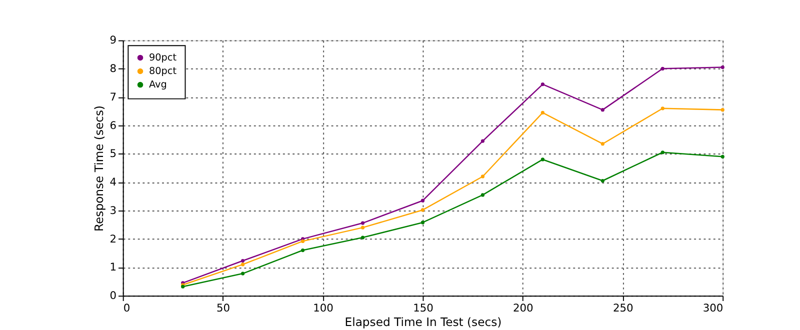  Describe the element at coordinates (113, 239) in the screenshot. I see `y-tick-label: 2` at that location.